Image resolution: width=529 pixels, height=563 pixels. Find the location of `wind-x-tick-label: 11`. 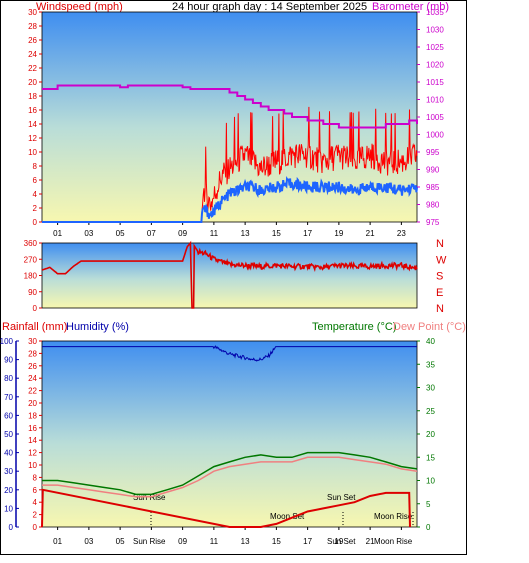

wind-x-tick-label: 11 is located at coordinates (214, 233).